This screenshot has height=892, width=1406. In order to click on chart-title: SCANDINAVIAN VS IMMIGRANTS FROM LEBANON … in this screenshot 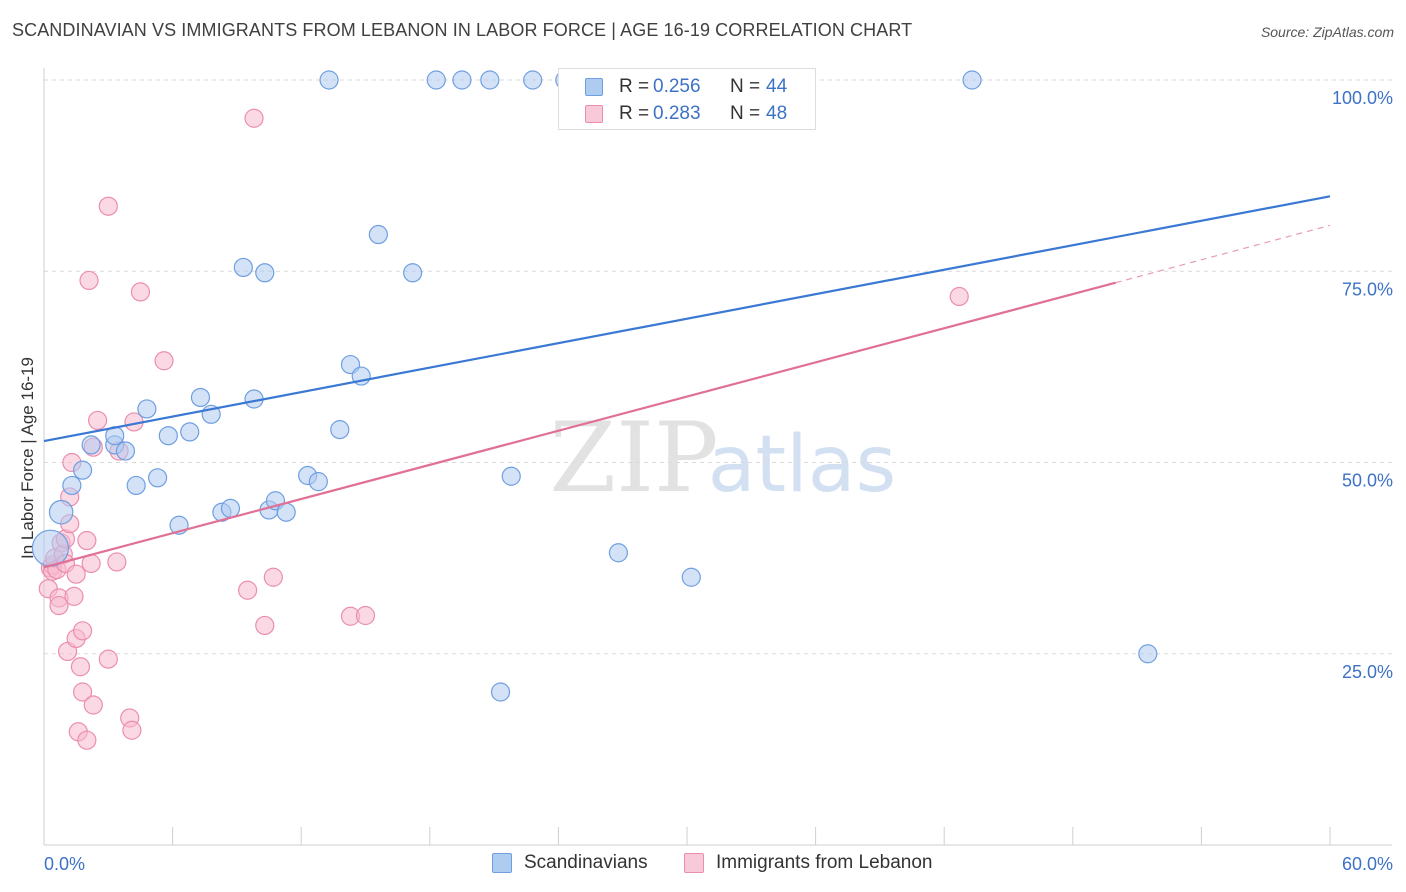, I will do `click(462, 30)`.